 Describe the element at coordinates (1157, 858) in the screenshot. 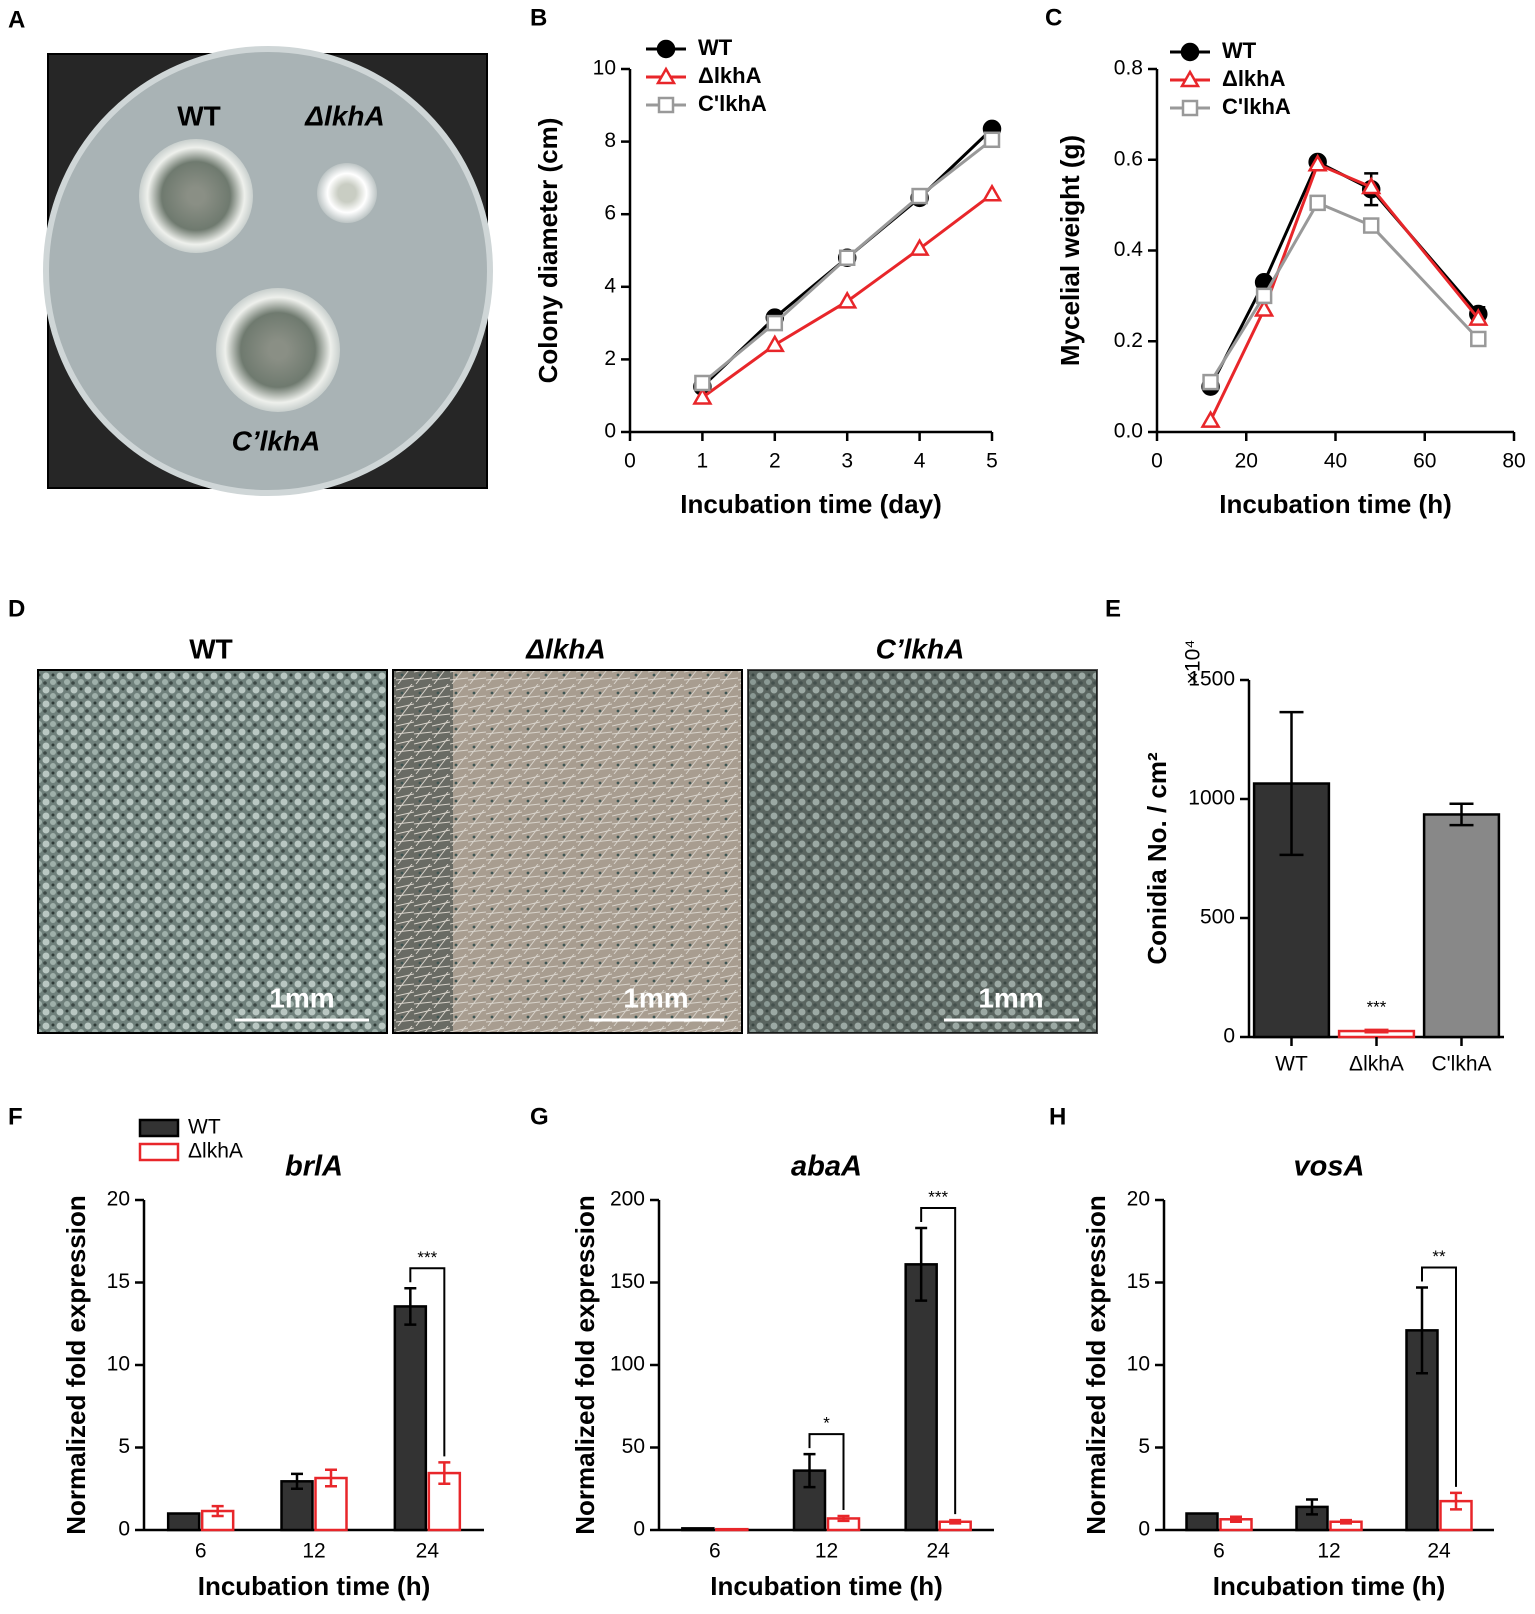

I see `y-axis-title: Conidia No. / cm²` at that location.